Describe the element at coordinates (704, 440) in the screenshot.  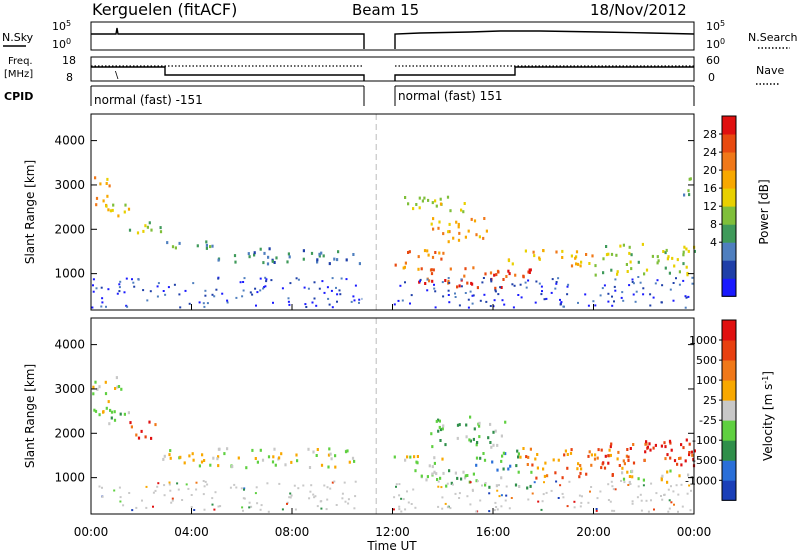
I see `velocity-colorbar-tick-label: -100` at that location.